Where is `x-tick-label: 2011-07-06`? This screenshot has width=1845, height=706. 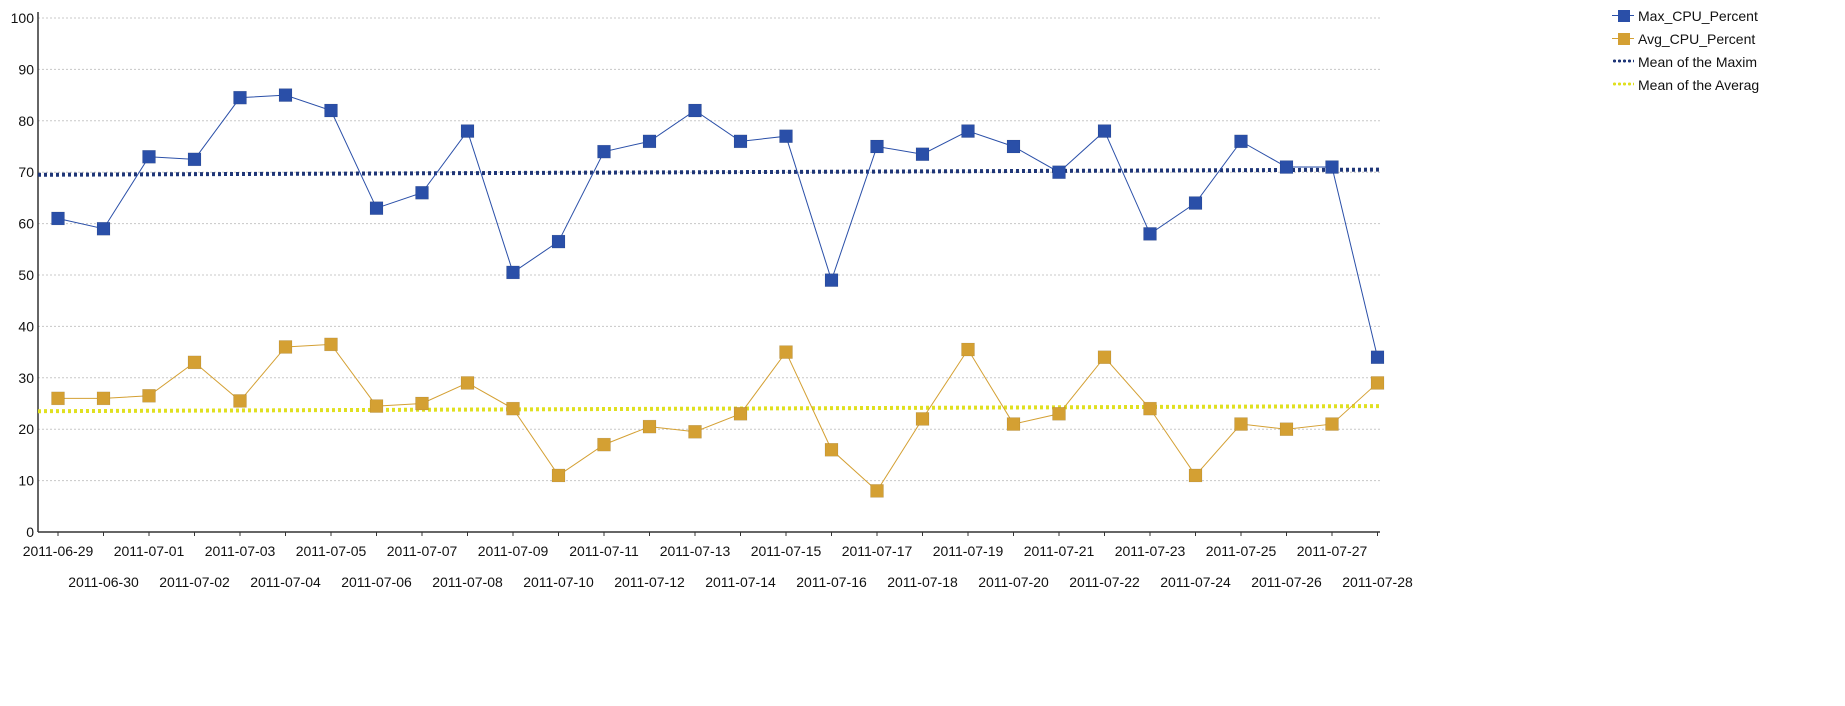 x-tick-label: 2011-07-06 is located at coordinates (376, 582).